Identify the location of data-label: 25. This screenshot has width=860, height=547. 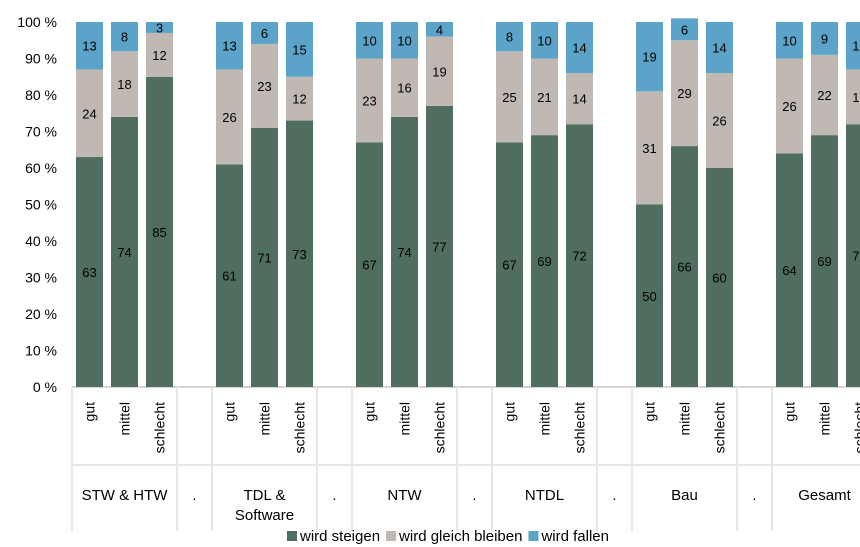
(509, 97).